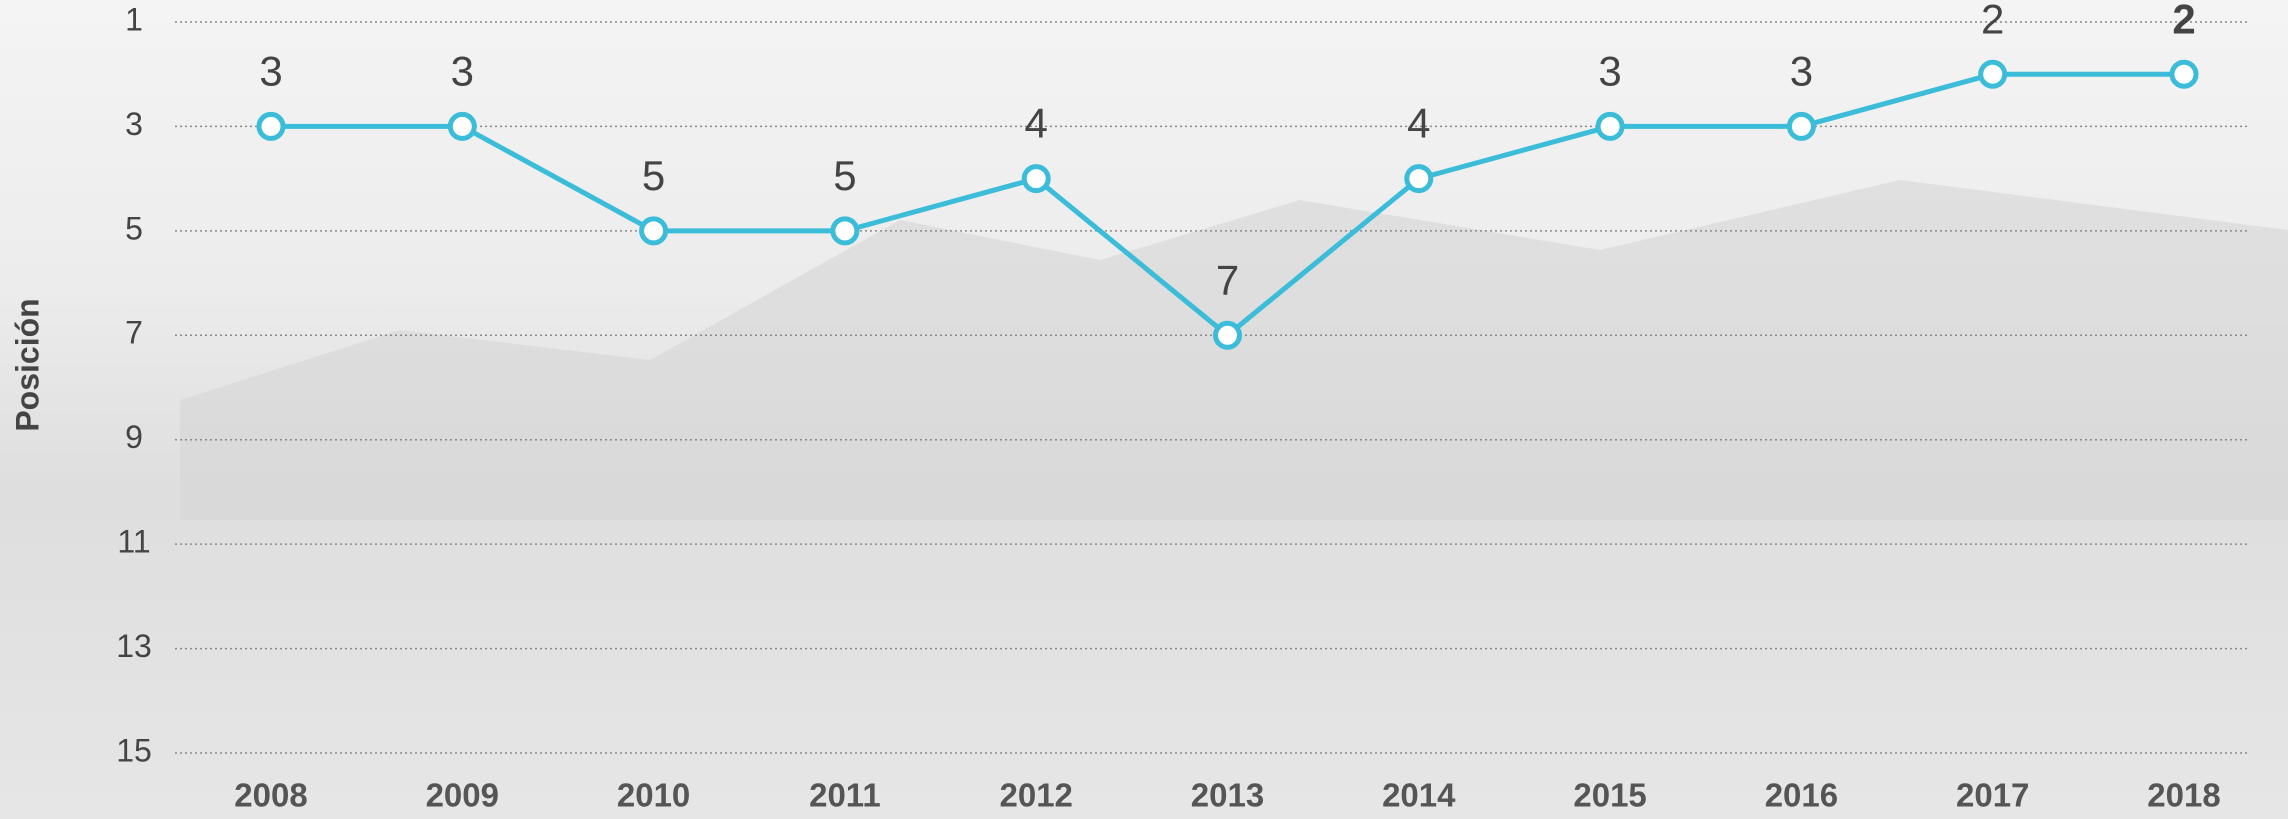 The image size is (2288, 819). What do you see at coordinates (2183, 795) in the screenshot?
I see `x-tick-label: 2018` at bounding box center [2183, 795].